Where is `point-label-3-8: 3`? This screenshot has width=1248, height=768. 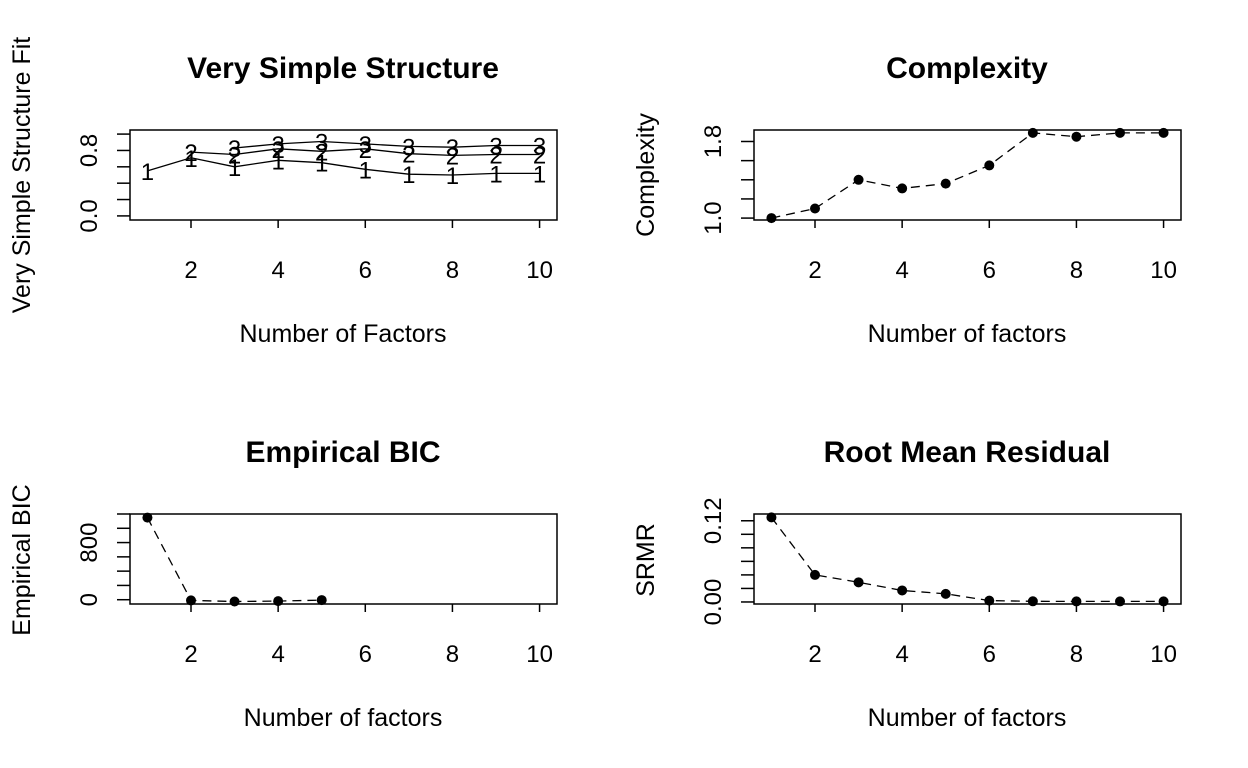 point-label-3-8: 3 is located at coordinates (452, 148).